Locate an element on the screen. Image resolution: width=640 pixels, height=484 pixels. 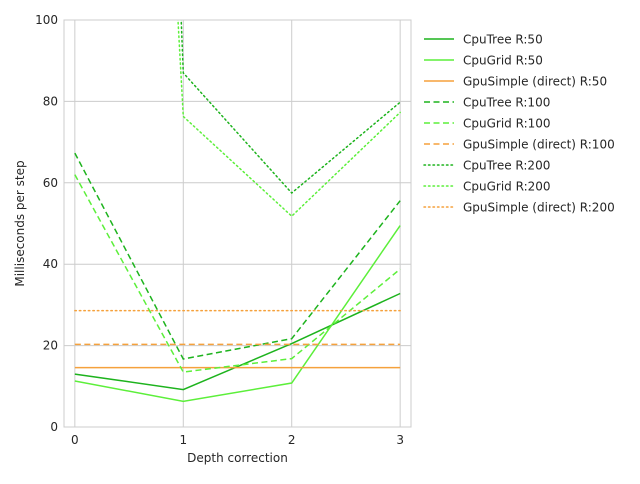
x-tick-label: 2 is located at coordinates (292, 440).